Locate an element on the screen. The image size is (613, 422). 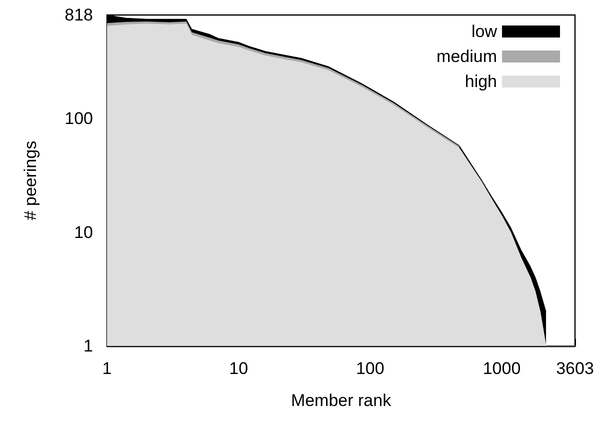
x-axis-title: Member rank is located at coordinates (341, 400).